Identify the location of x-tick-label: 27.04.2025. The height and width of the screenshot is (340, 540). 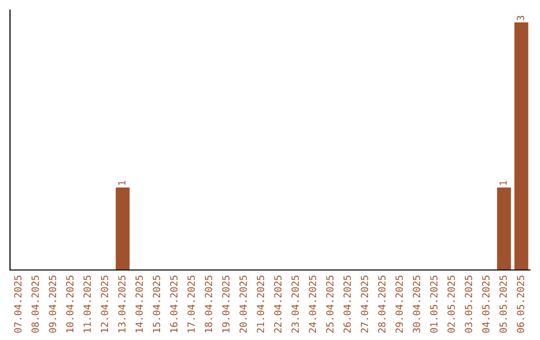
(364, 304).